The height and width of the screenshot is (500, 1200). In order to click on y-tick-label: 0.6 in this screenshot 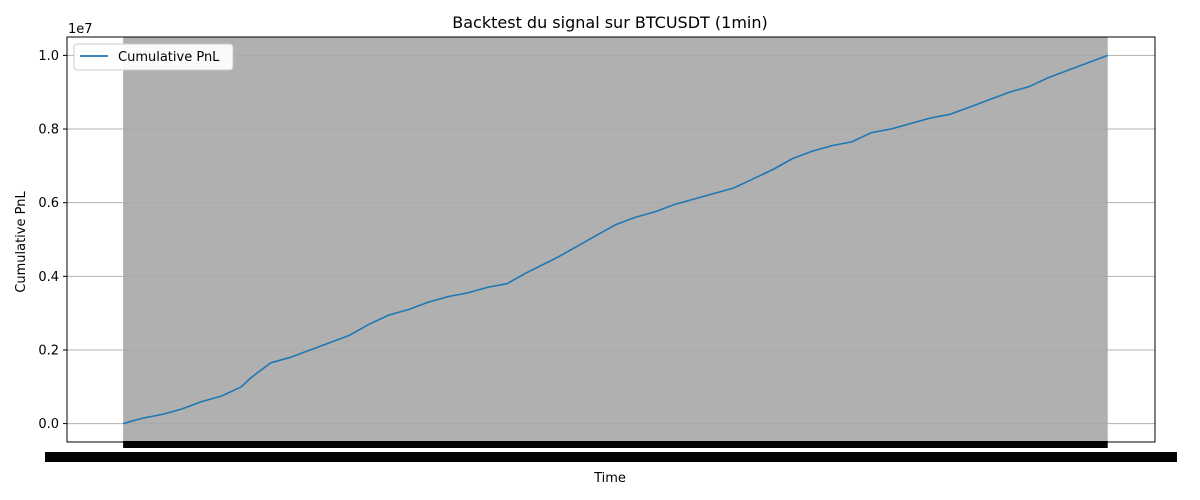, I will do `click(48, 203)`.